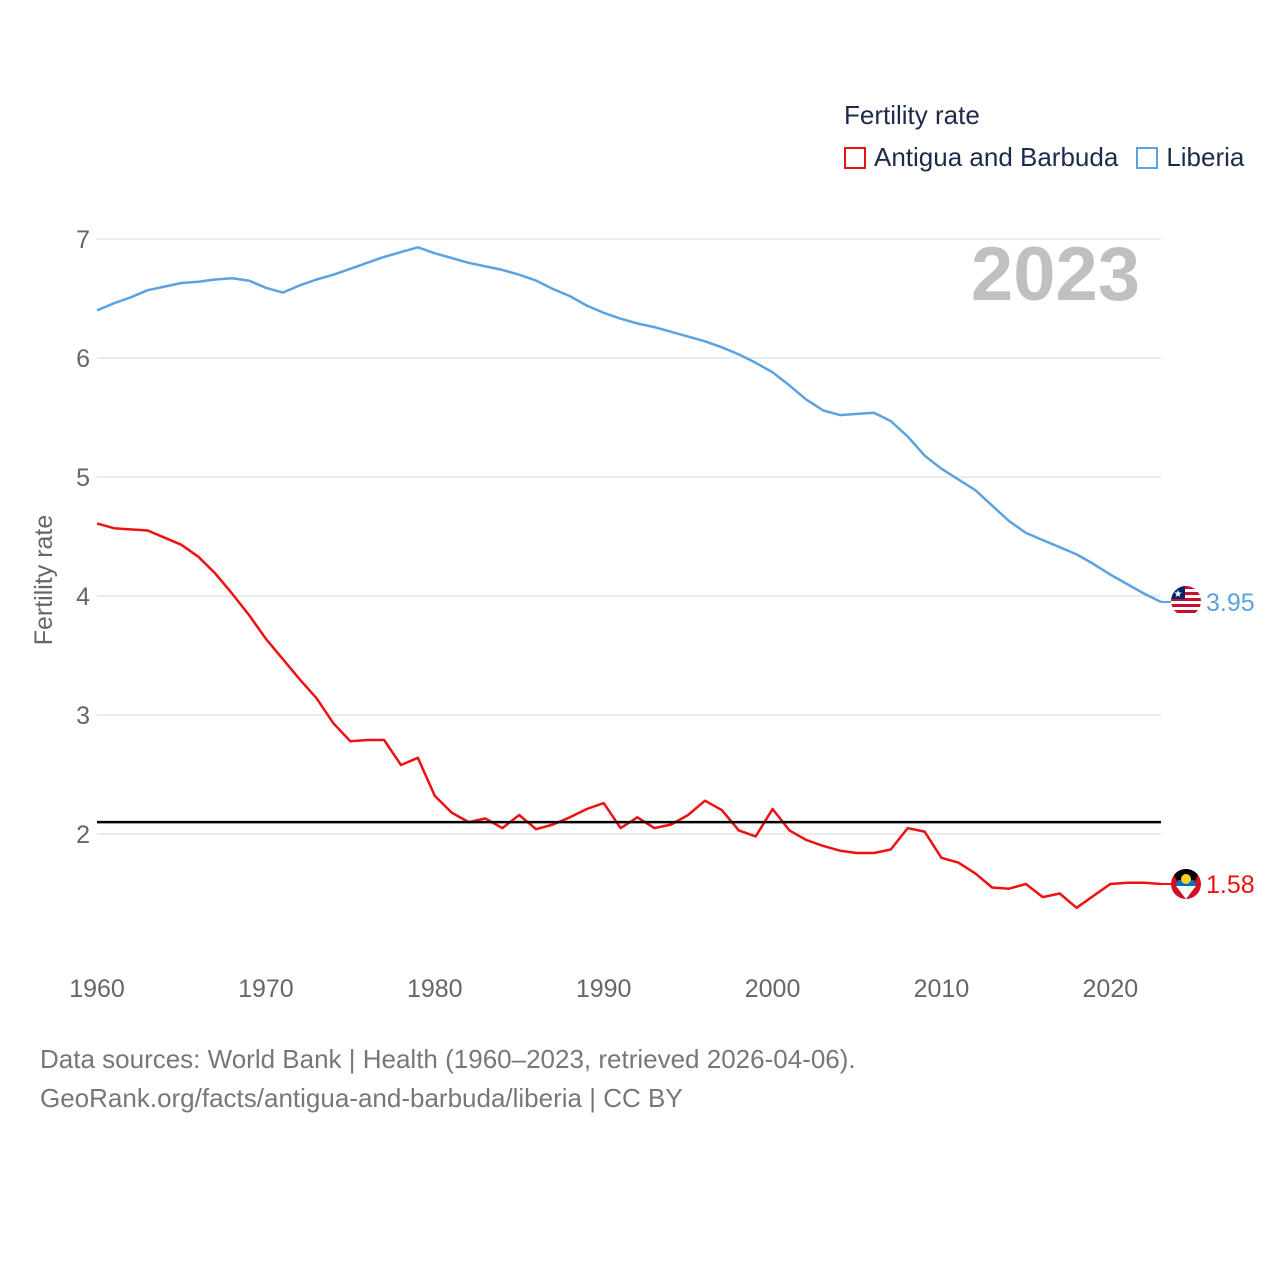  I want to click on legend-item-liberia: Liberia, so click(1190, 157).